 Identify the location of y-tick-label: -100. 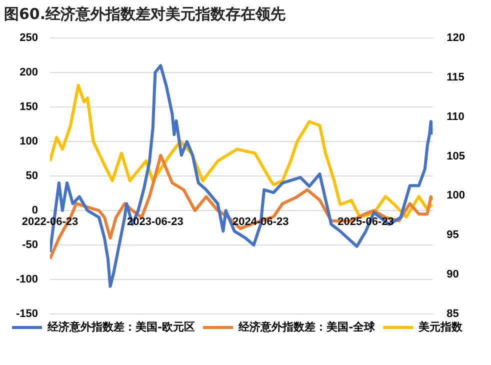
(27, 280).